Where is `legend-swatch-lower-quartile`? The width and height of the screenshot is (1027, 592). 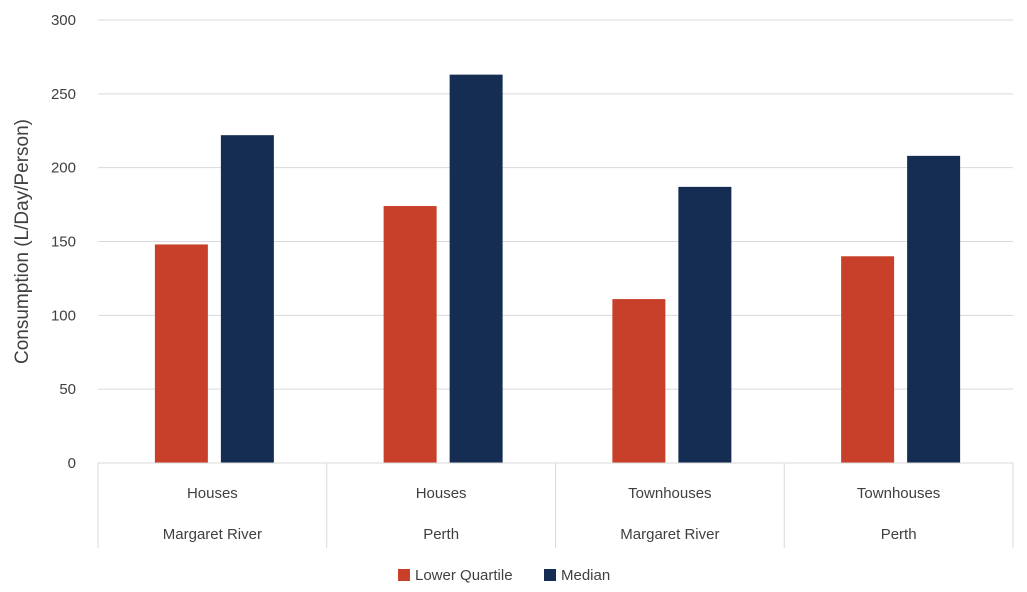 legend-swatch-lower-quartile is located at coordinates (404, 575).